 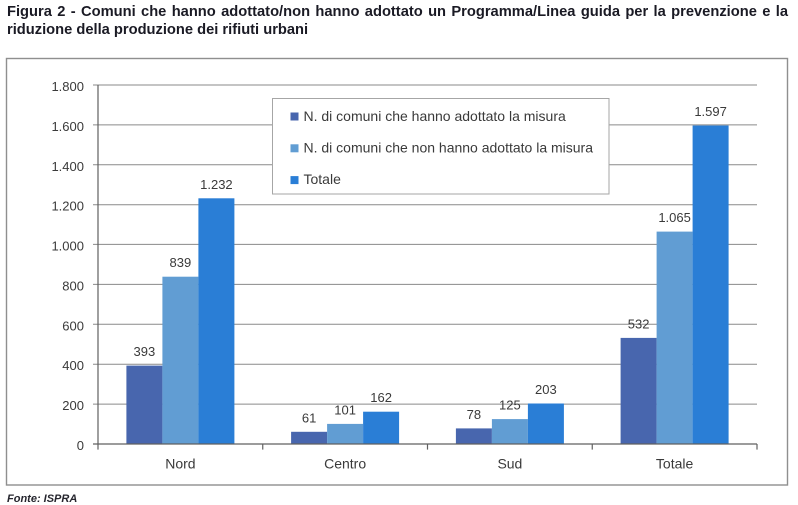 I want to click on svg-text: 1.000, so click(x=67, y=245).